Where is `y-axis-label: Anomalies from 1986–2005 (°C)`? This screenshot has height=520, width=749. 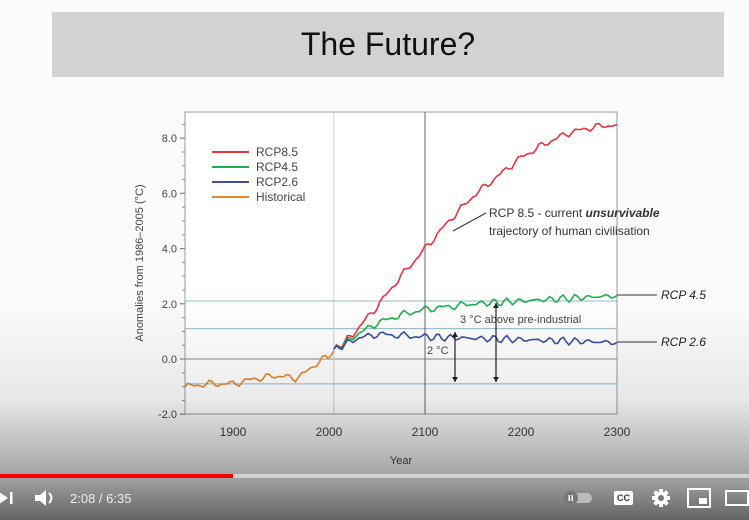
y-axis-label: Anomalies from 1986–2005 (°C) is located at coordinates (140, 262).